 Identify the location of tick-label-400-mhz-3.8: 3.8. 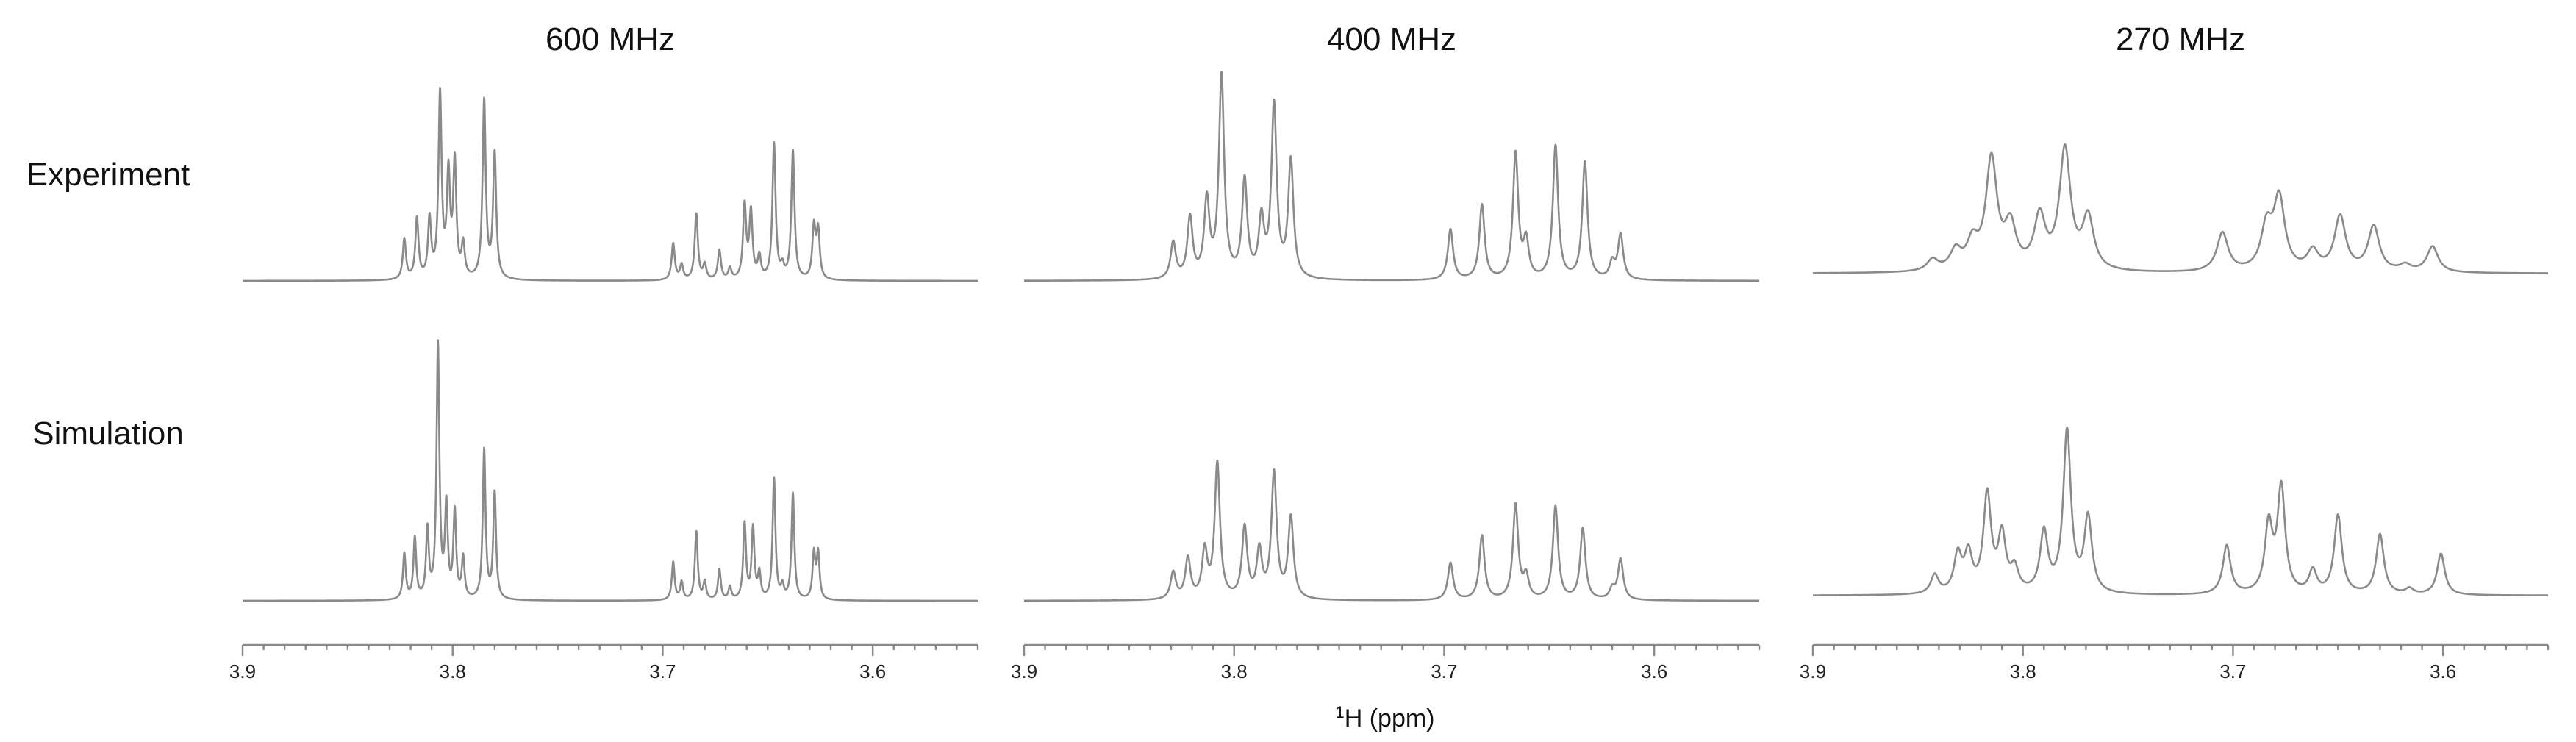
(1234, 671).